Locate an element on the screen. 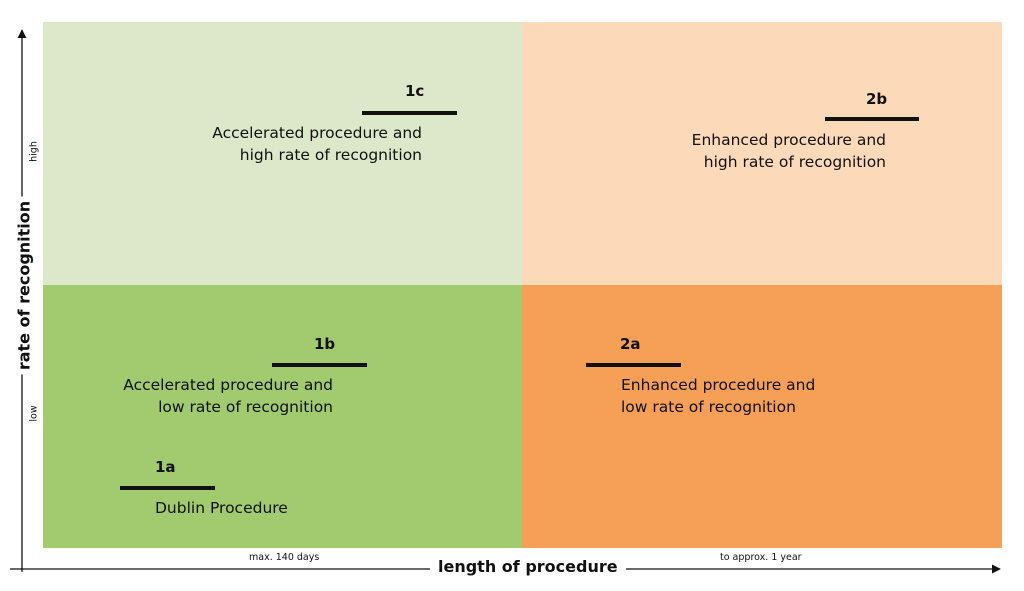  code-1c: 1c is located at coordinates (415, 91).